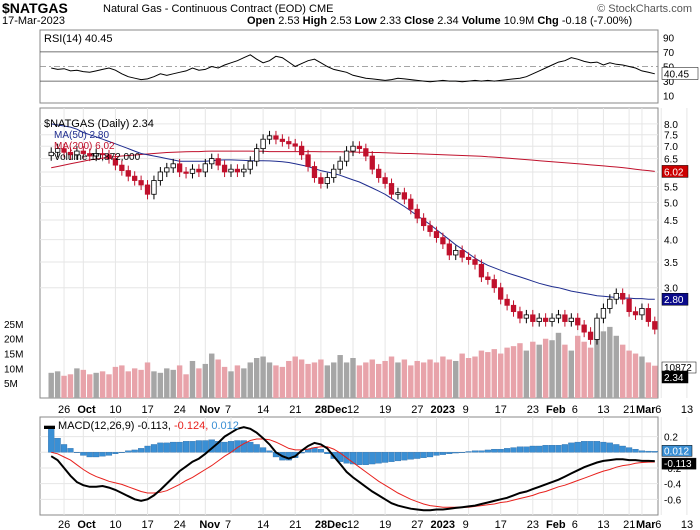 The height and width of the screenshot is (530, 700). What do you see at coordinates (141, 426) in the screenshot?
I see `macd-legend: ▬ MACD(12,26,9) -0.113, -0.124, 0.012` at bounding box center [141, 426].